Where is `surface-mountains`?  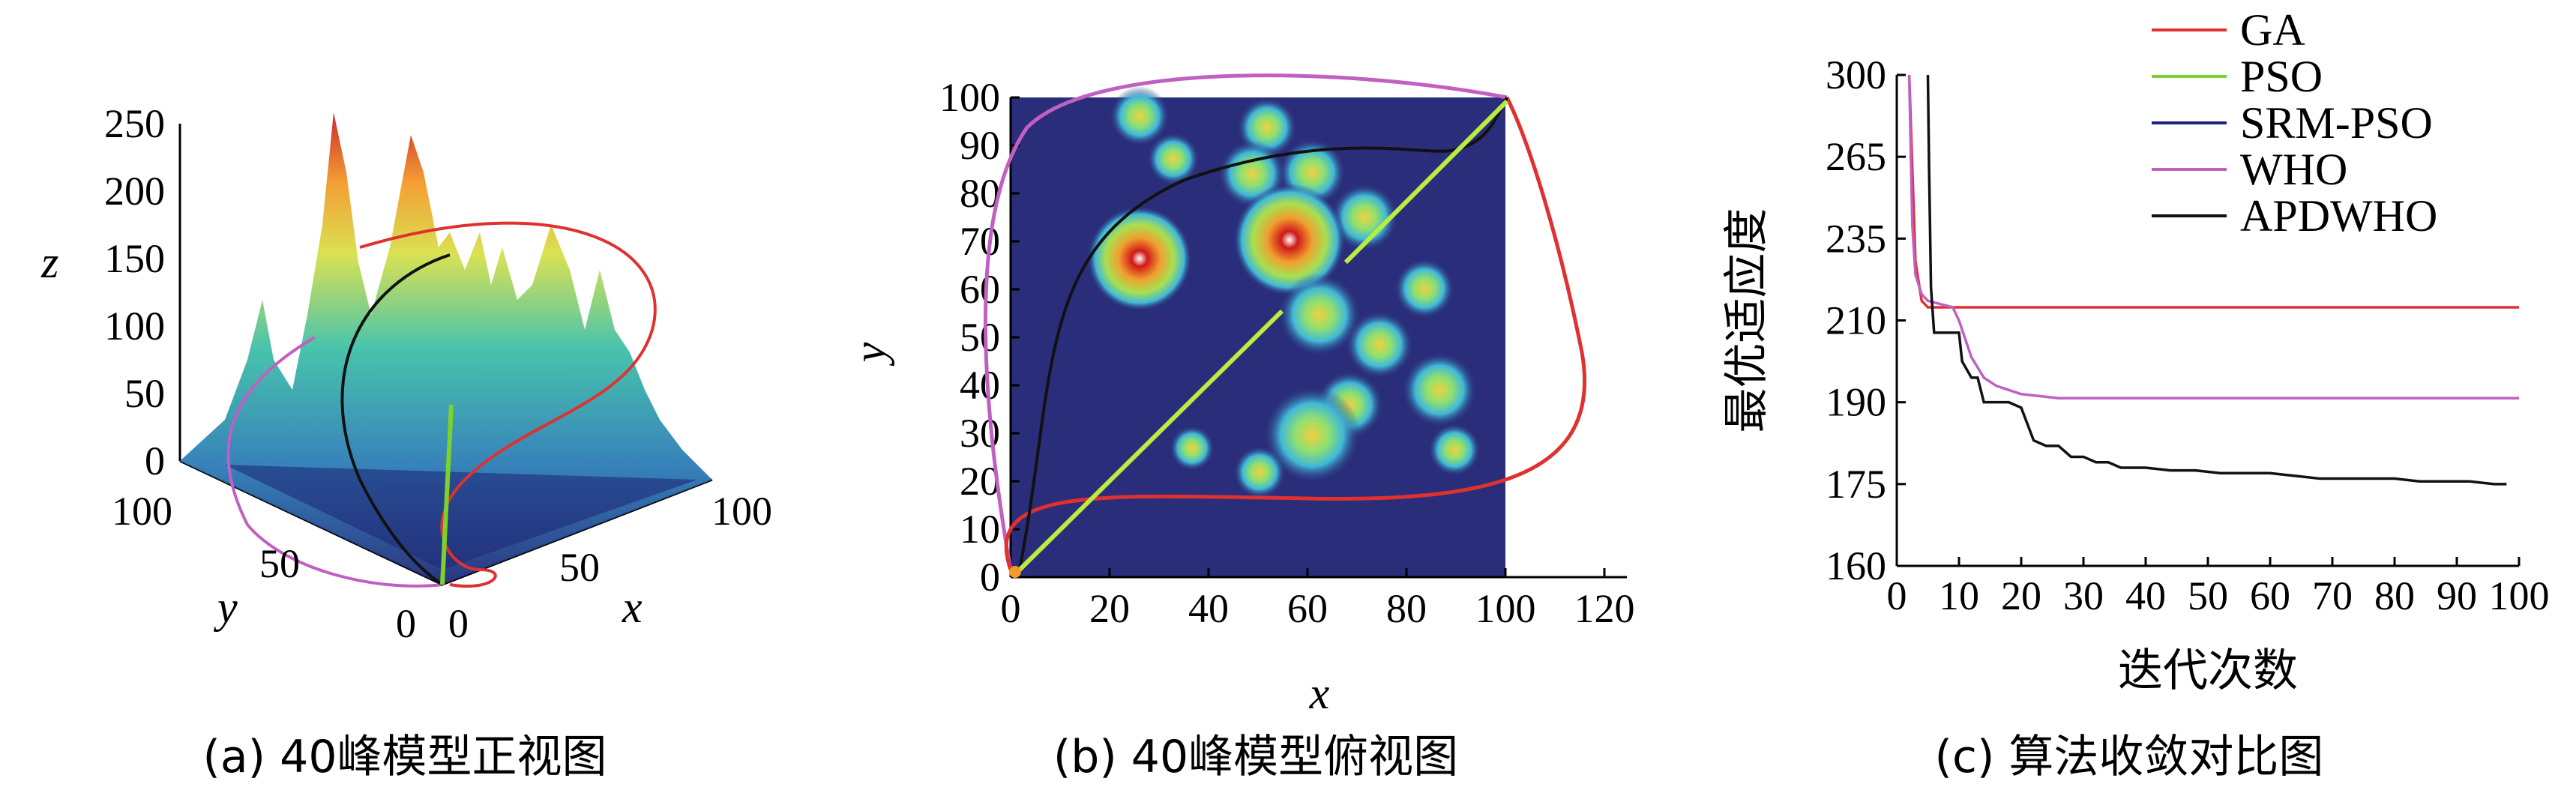 surface-mountains is located at coordinates (446, 349).